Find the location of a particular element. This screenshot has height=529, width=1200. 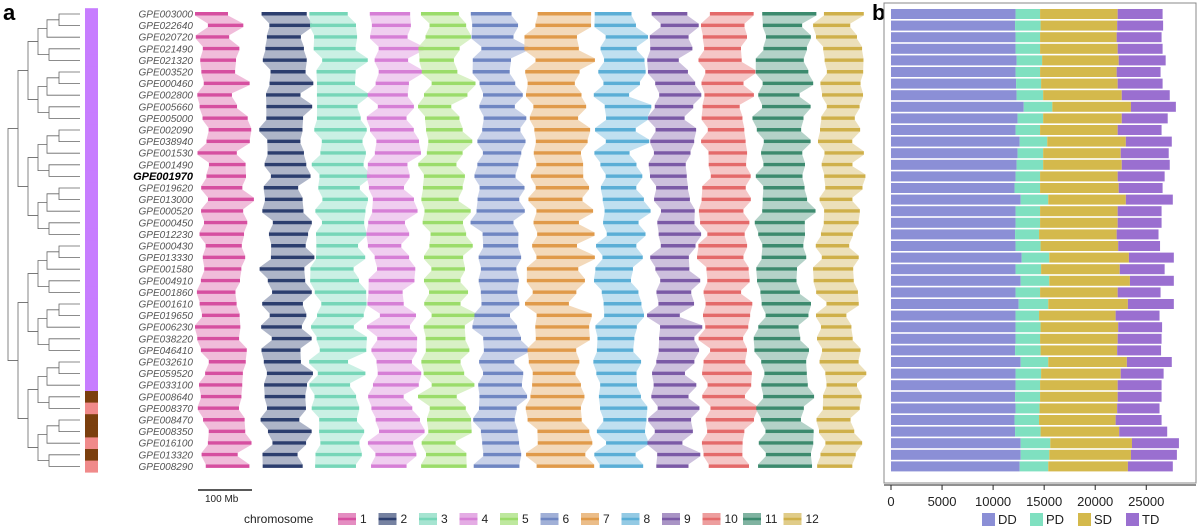

bar-legend-label: SD is located at coordinates (1103, 519).